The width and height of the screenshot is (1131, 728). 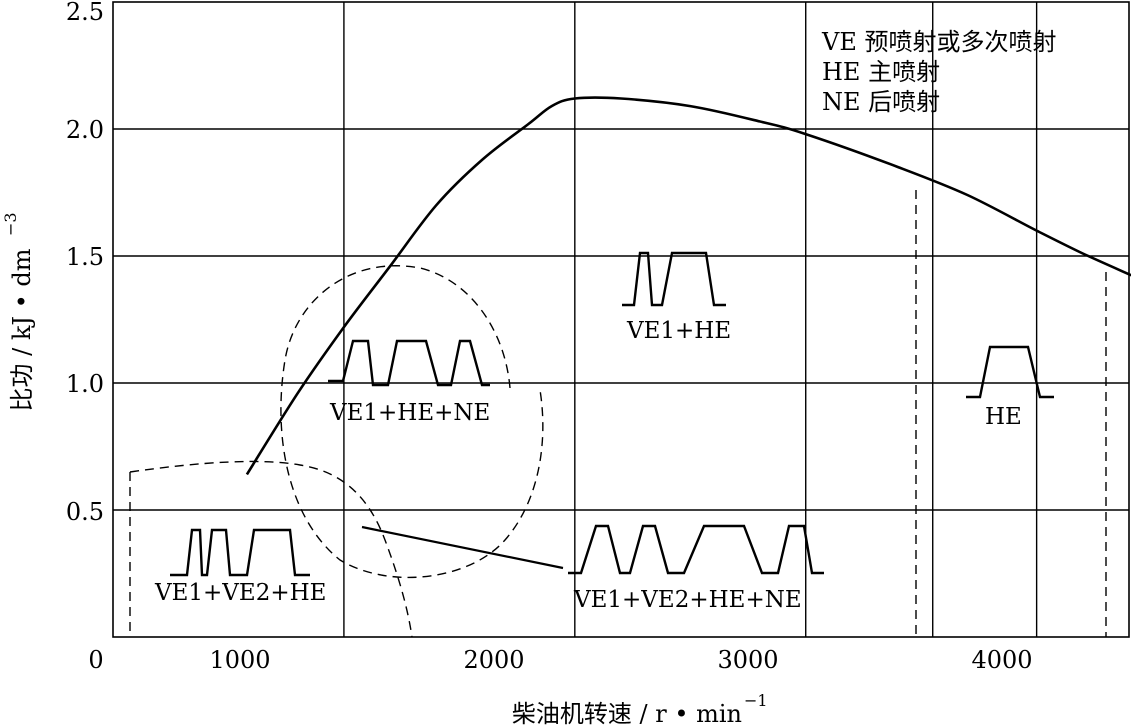 What do you see at coordinates (85, 130) in the screenshot?
I see `y-tick-label: 2.0` at bounding box center [85, 130].